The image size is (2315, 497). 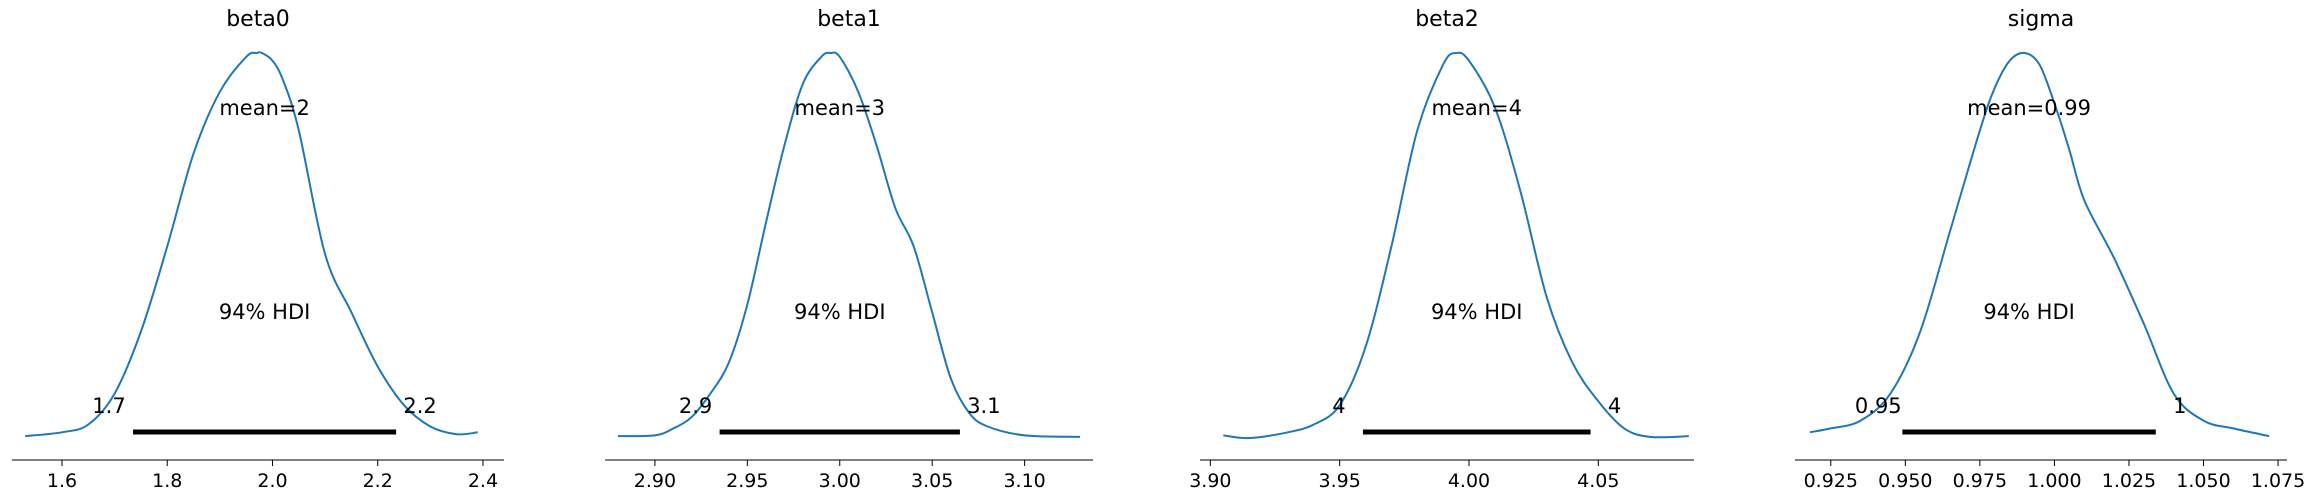 What do you see at coordinates (840, 108) in the screenshot?
I see `mean-annotation: mean=3` at bounding box center [840, 108].